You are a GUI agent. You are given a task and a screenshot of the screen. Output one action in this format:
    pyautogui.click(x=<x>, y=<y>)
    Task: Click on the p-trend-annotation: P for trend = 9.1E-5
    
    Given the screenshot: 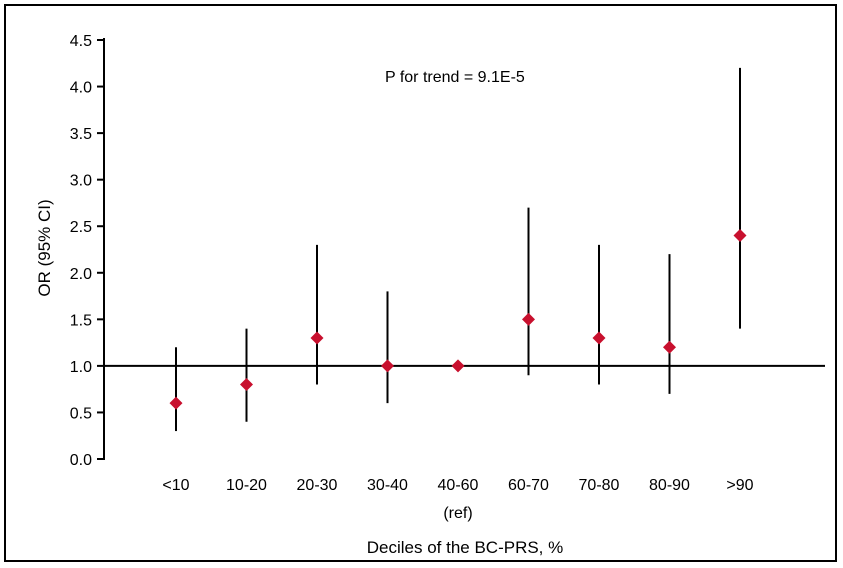 What is the action you would take?
    pyautogui.click(x=455, y=77)
    